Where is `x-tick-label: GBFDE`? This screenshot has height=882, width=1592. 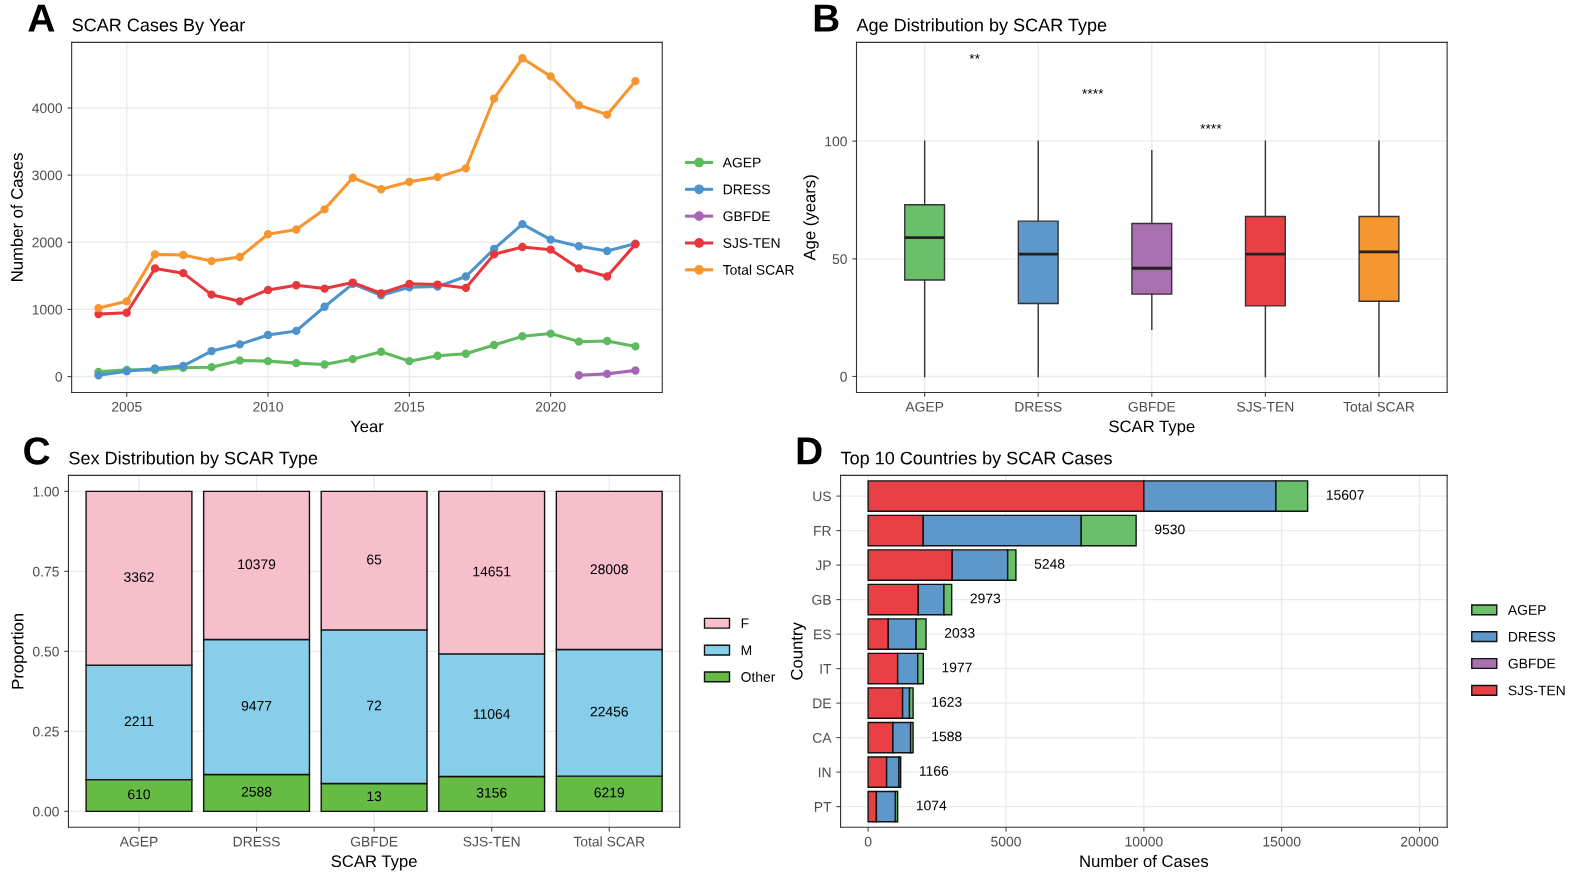
x-tick-label: GBFDE is located at coordinates (374, 841).